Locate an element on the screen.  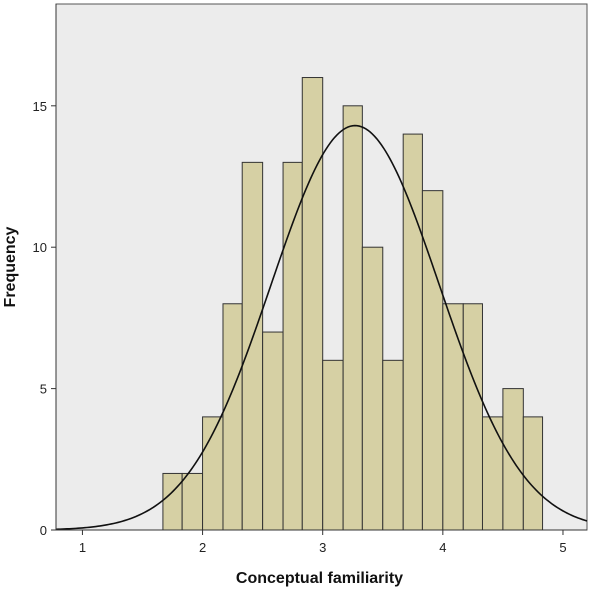
y-tick-label: 15 is located at coordinates (40, 106).